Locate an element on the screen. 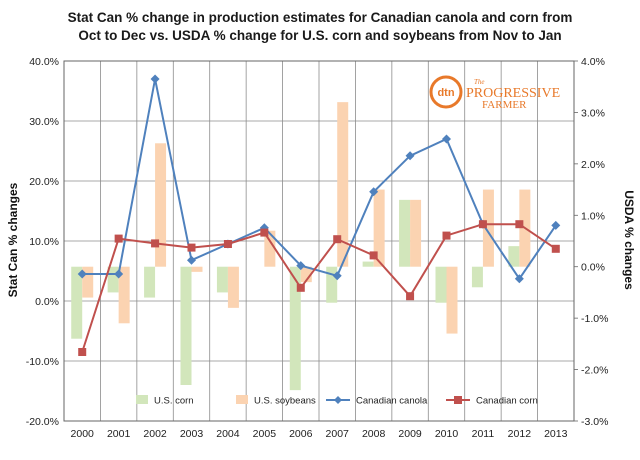 This screenshot has width=640, height=460. y-left-tick-label: 20.0% is located at coordinates (44, 182).